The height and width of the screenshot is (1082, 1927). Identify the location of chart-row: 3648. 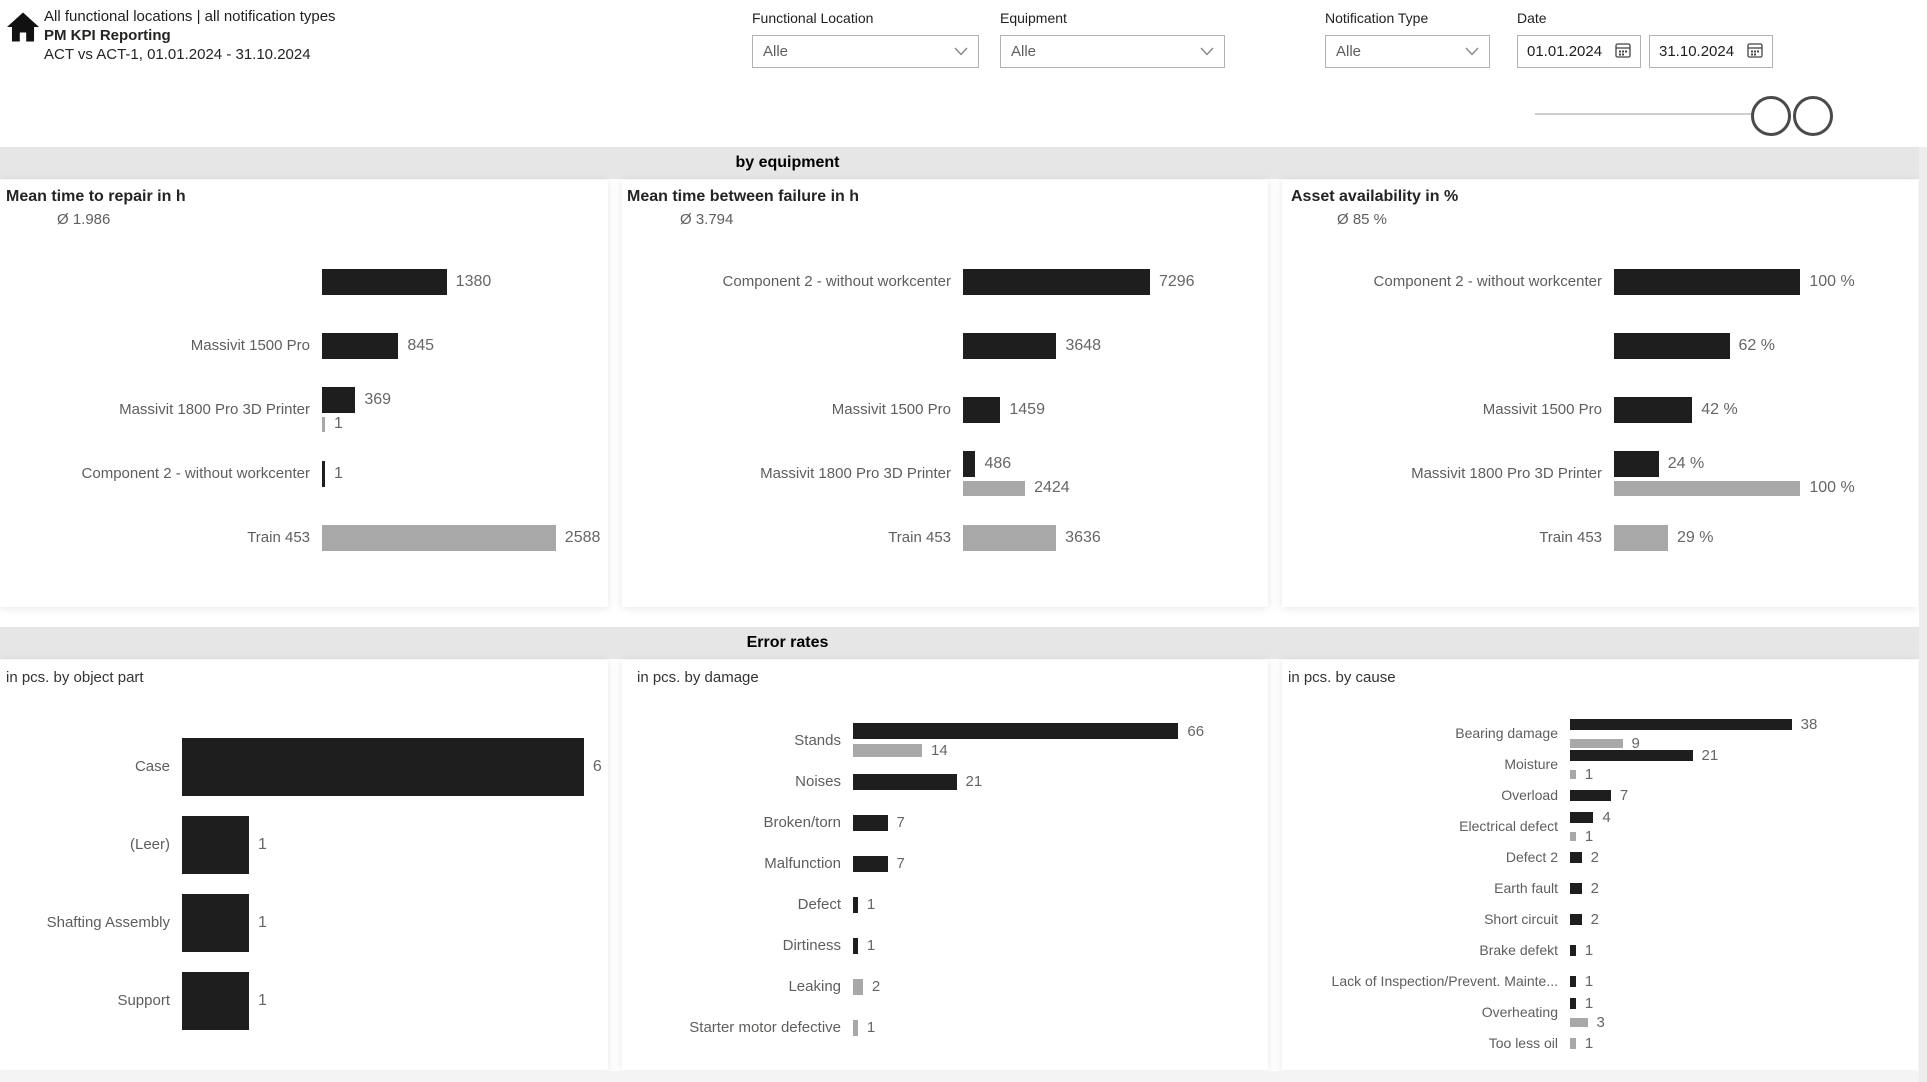
(945, 346).